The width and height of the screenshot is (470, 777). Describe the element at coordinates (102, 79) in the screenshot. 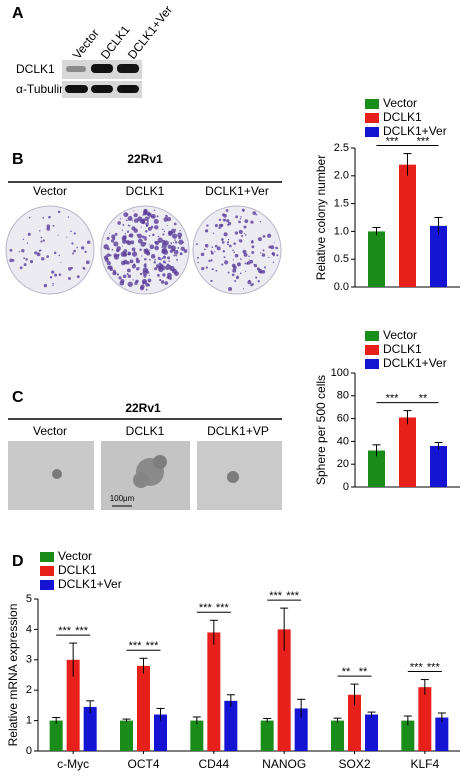

I see `blot` at that location.